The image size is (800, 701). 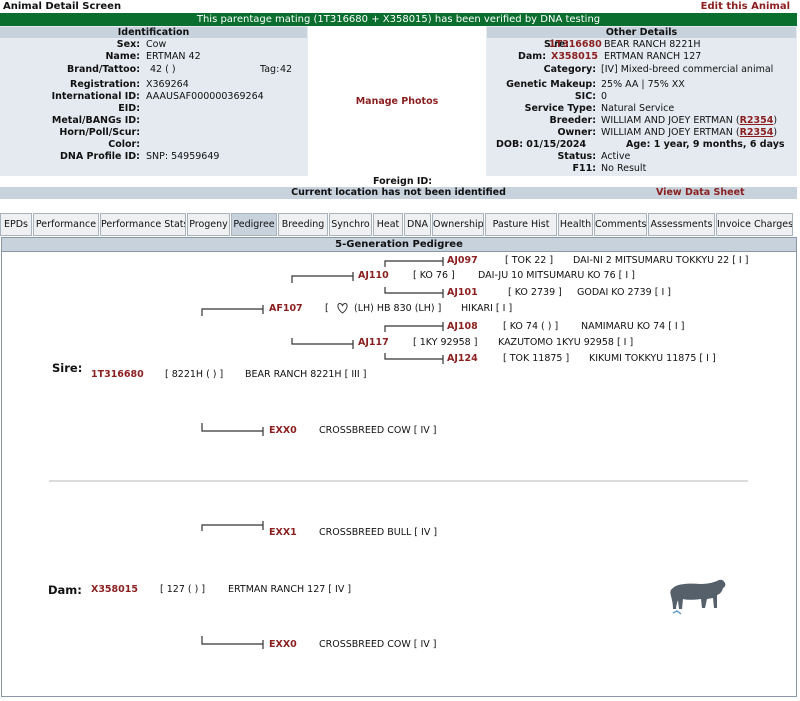 I want to click on dam-name: ERTMAN RANCH 127, so click(x=653, y=56).